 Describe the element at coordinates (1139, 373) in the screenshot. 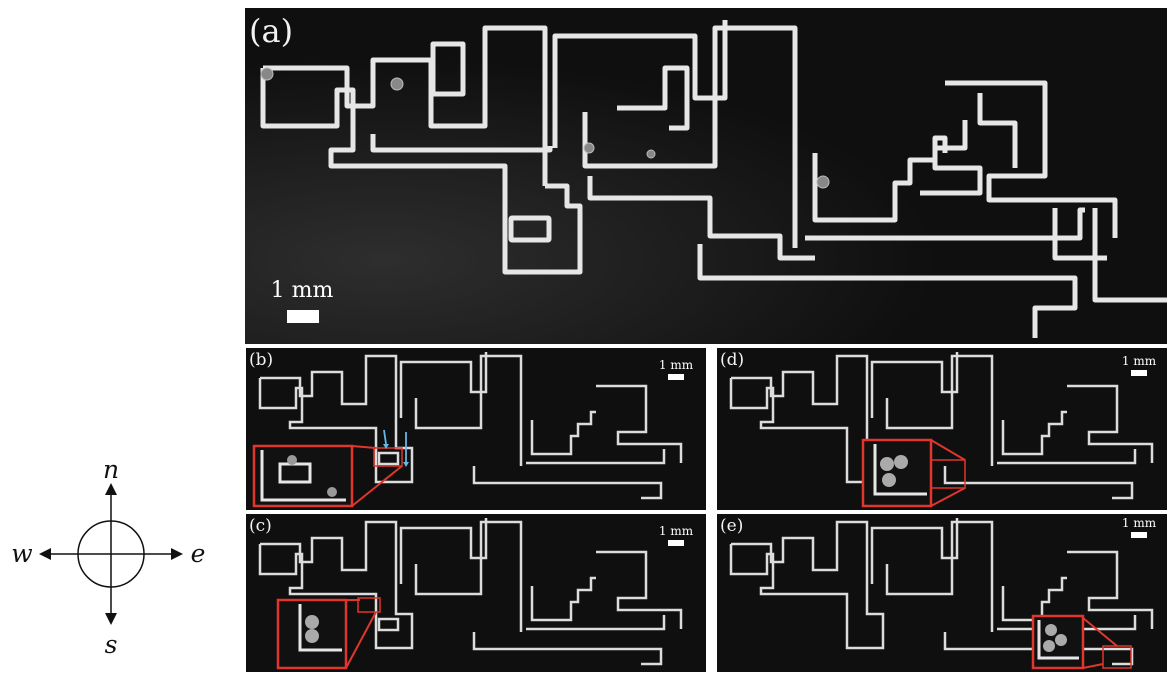

I see `panel-d-scale-bar` at that location.